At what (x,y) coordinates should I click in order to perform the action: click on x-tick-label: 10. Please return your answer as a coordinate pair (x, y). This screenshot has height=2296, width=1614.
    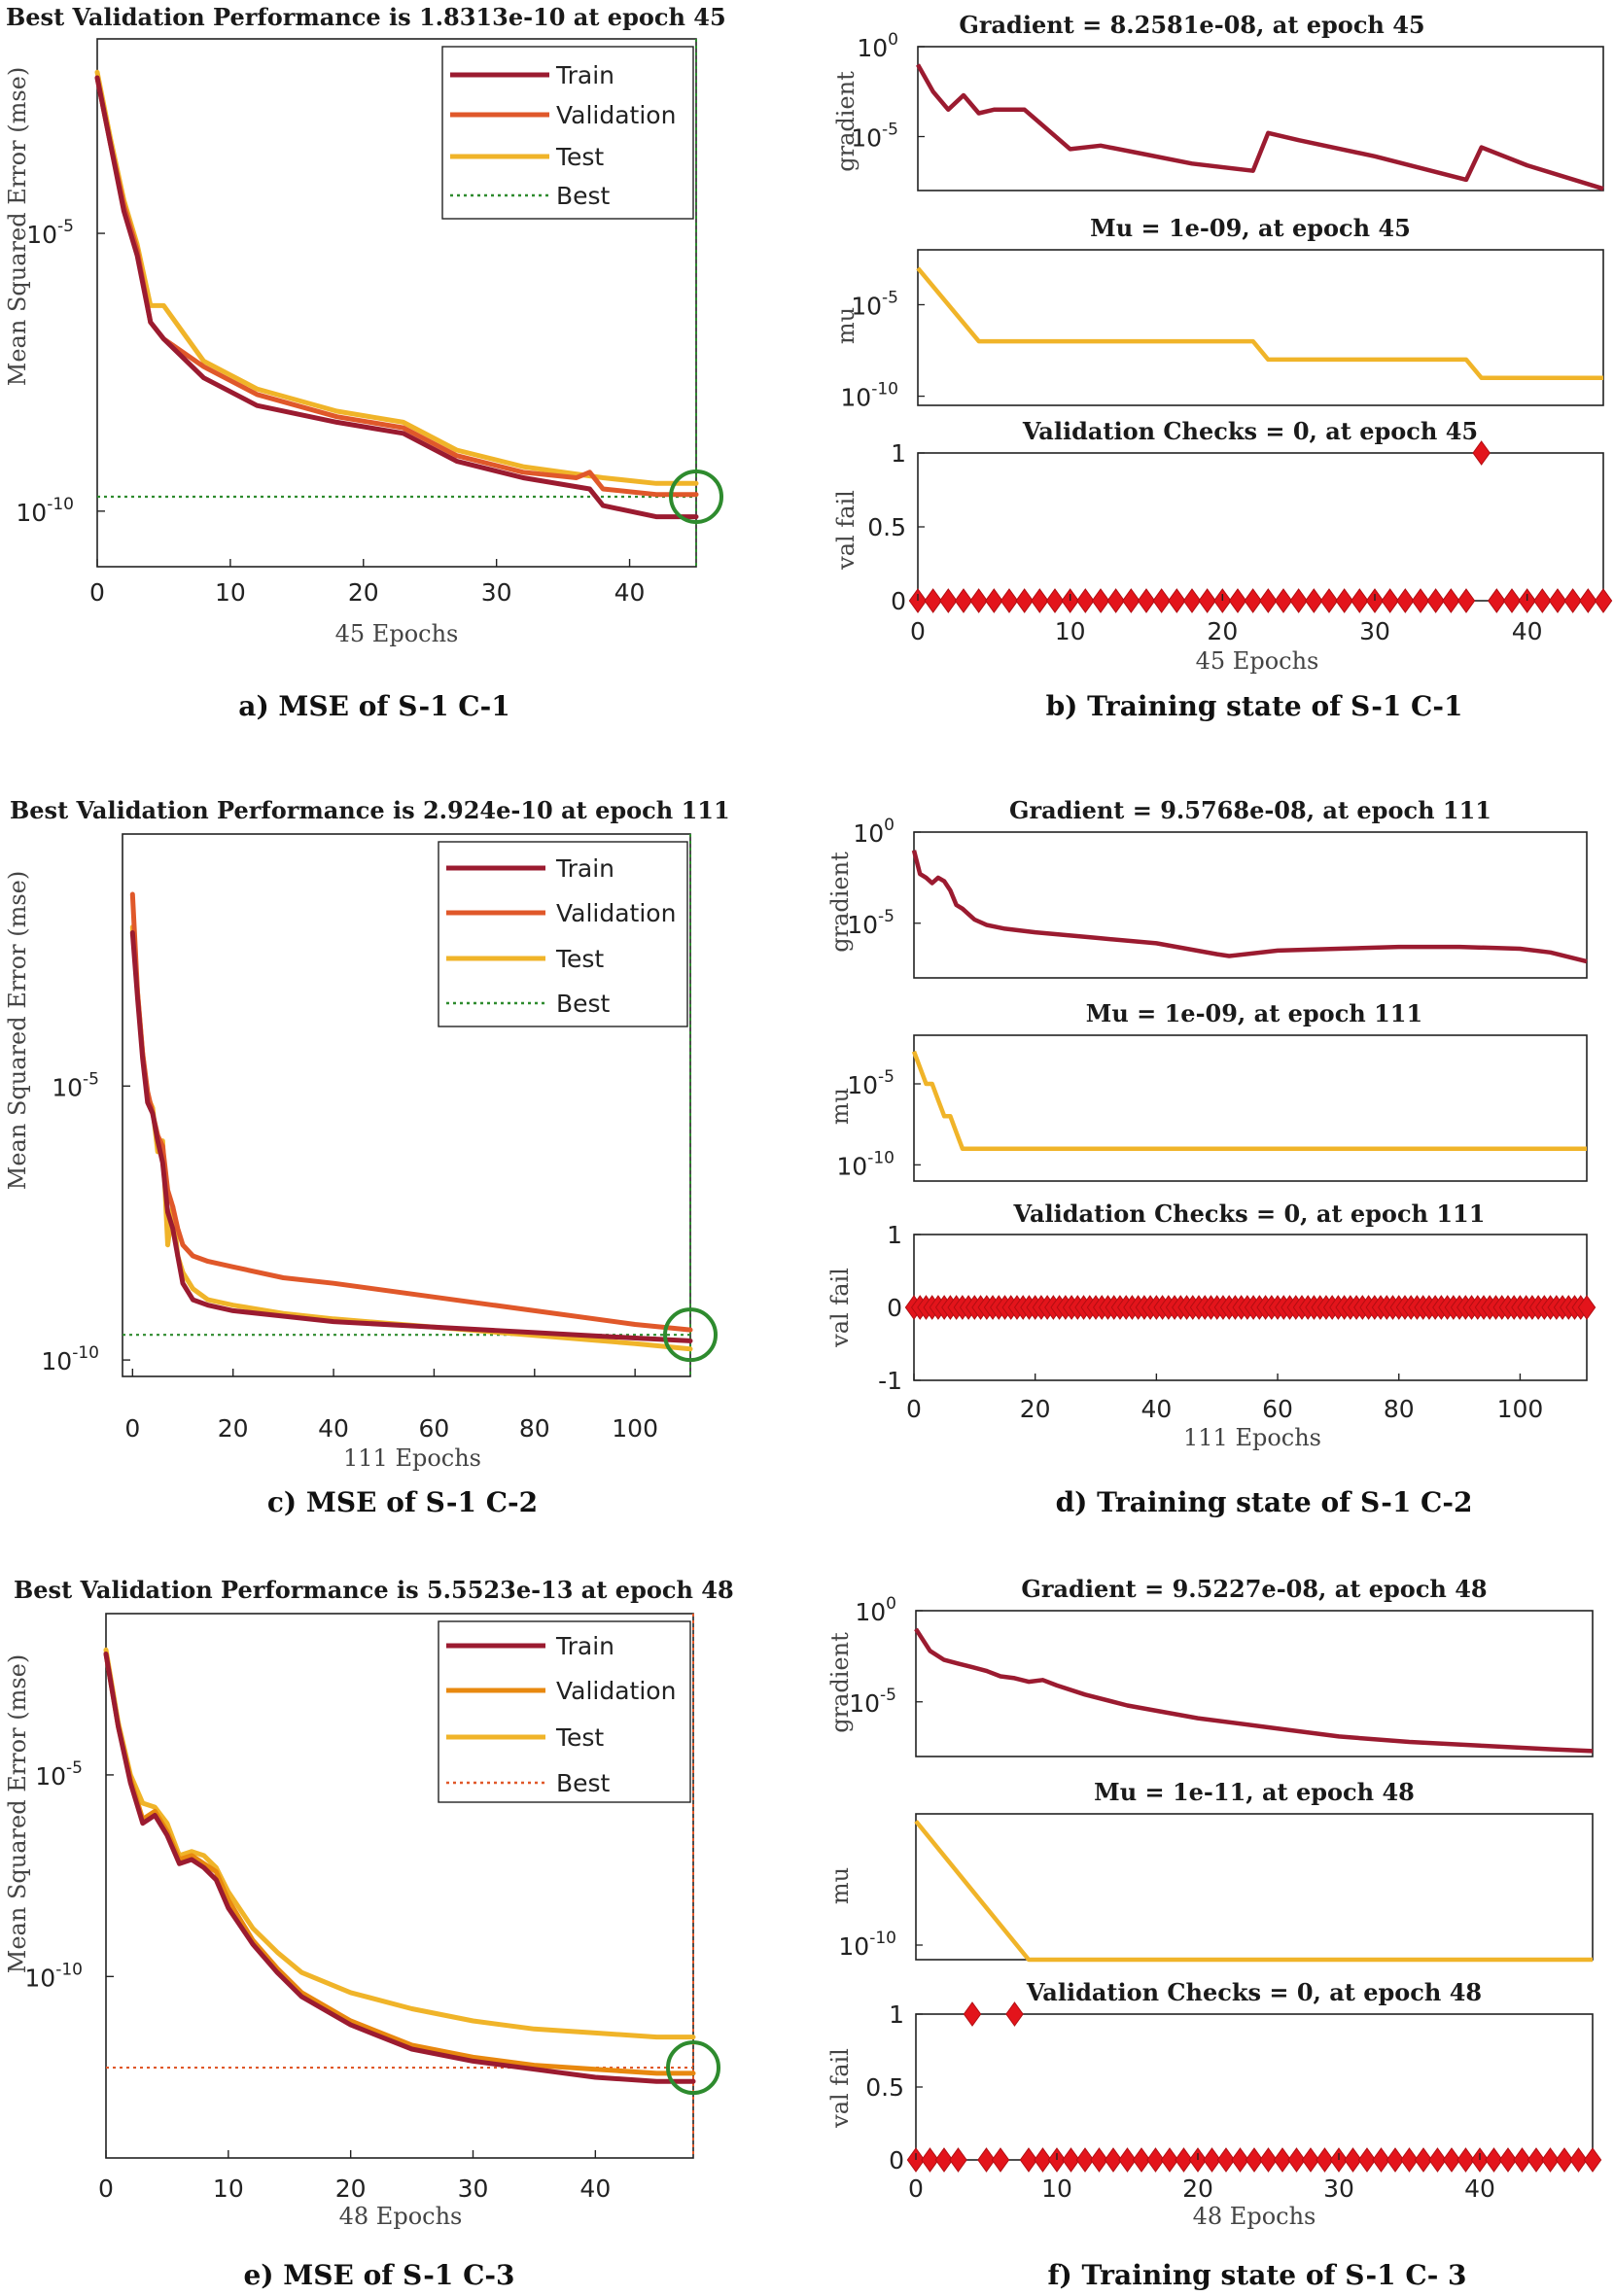
    Looking at the image, I should click on (231, 592).